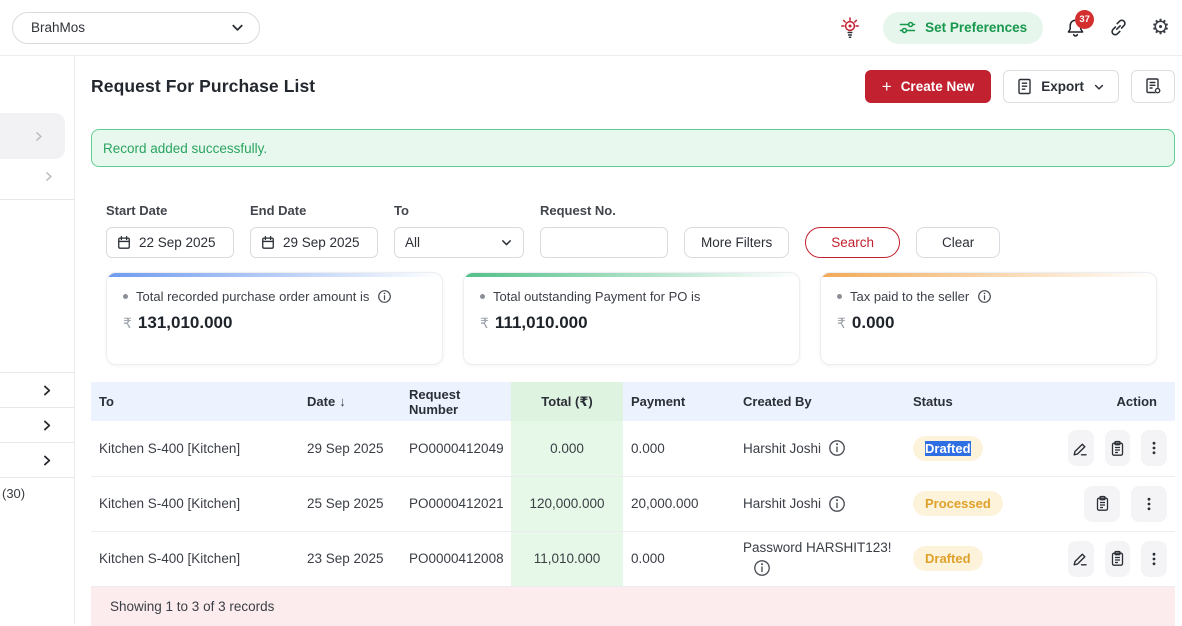 This screenshot has width=1182, height=626. Describe the element at coordinates (541, 322) in the screenshot. I see `card-amount: 111,010.000` at that location.